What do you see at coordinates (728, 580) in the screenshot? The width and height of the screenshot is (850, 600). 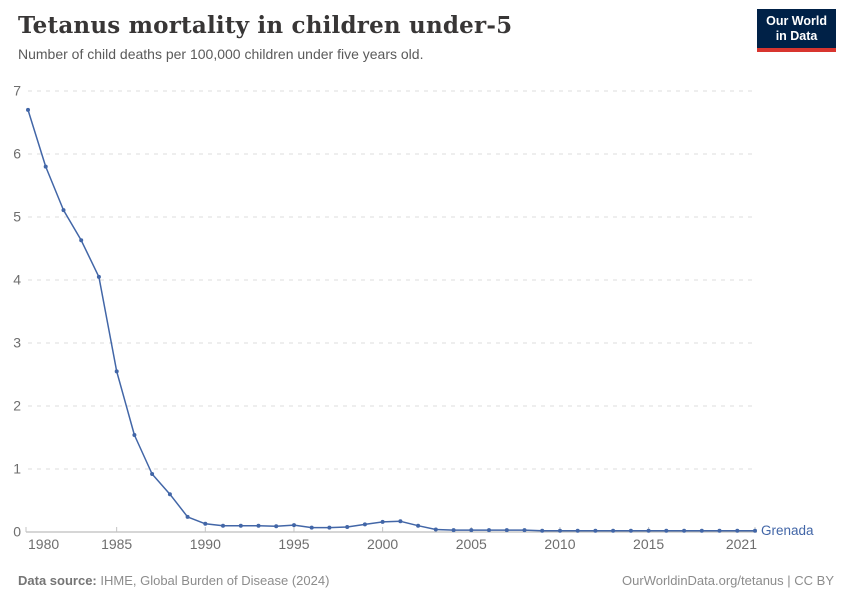 I see `credit-link: OurWorldinData.org/tetanus | CC BY` at bounding box center [728, 580].